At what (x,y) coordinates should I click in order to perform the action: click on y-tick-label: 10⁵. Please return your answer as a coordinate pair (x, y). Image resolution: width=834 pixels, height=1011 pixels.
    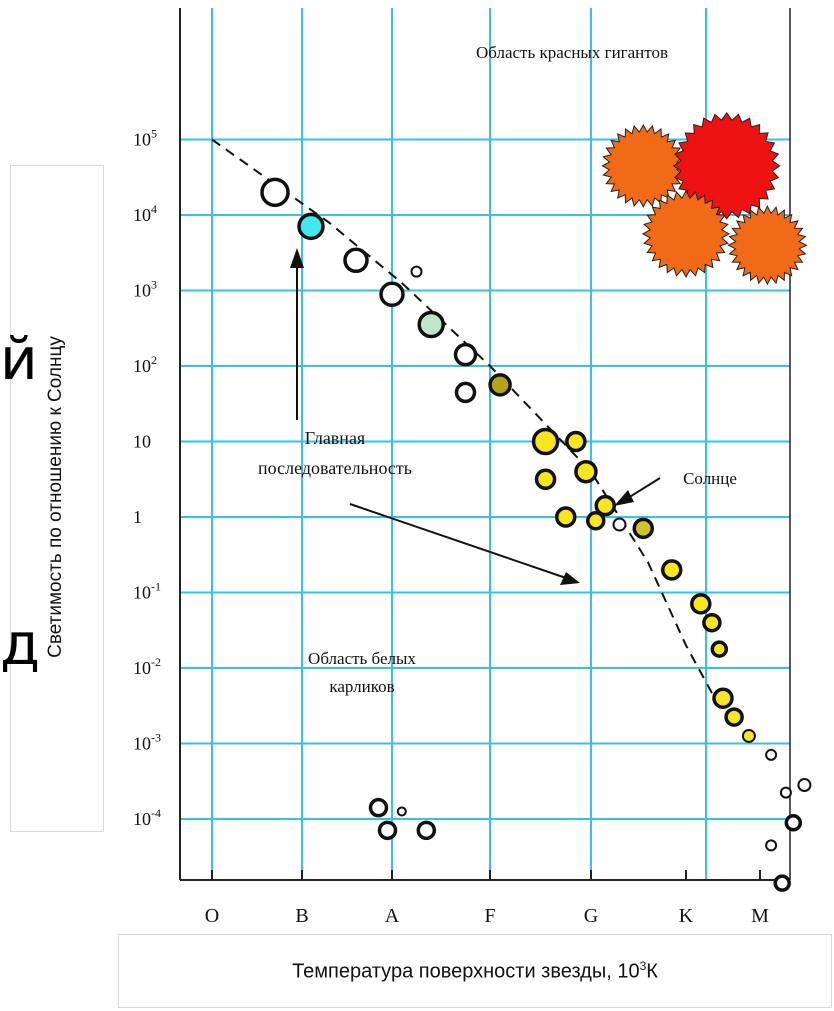
    Looking at the image, I should click on (145, 138).